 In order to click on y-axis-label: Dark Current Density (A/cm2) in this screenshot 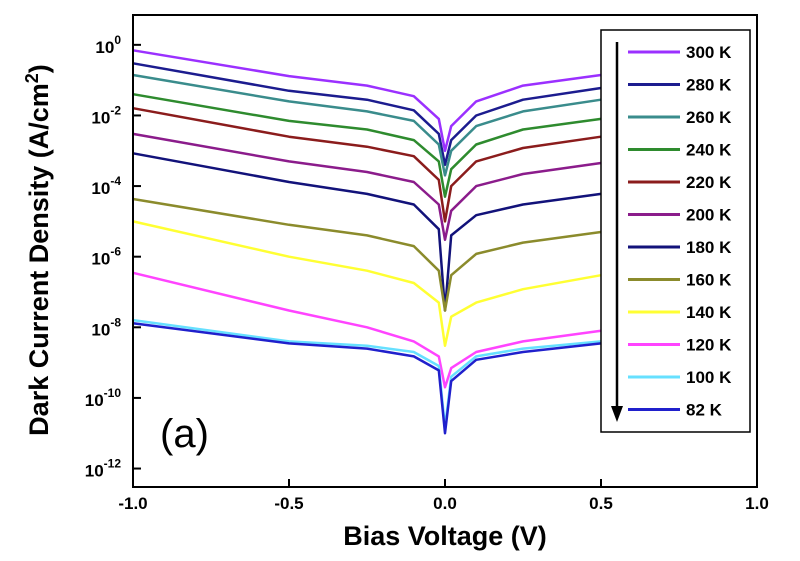, I will do `click(38, 250)`.